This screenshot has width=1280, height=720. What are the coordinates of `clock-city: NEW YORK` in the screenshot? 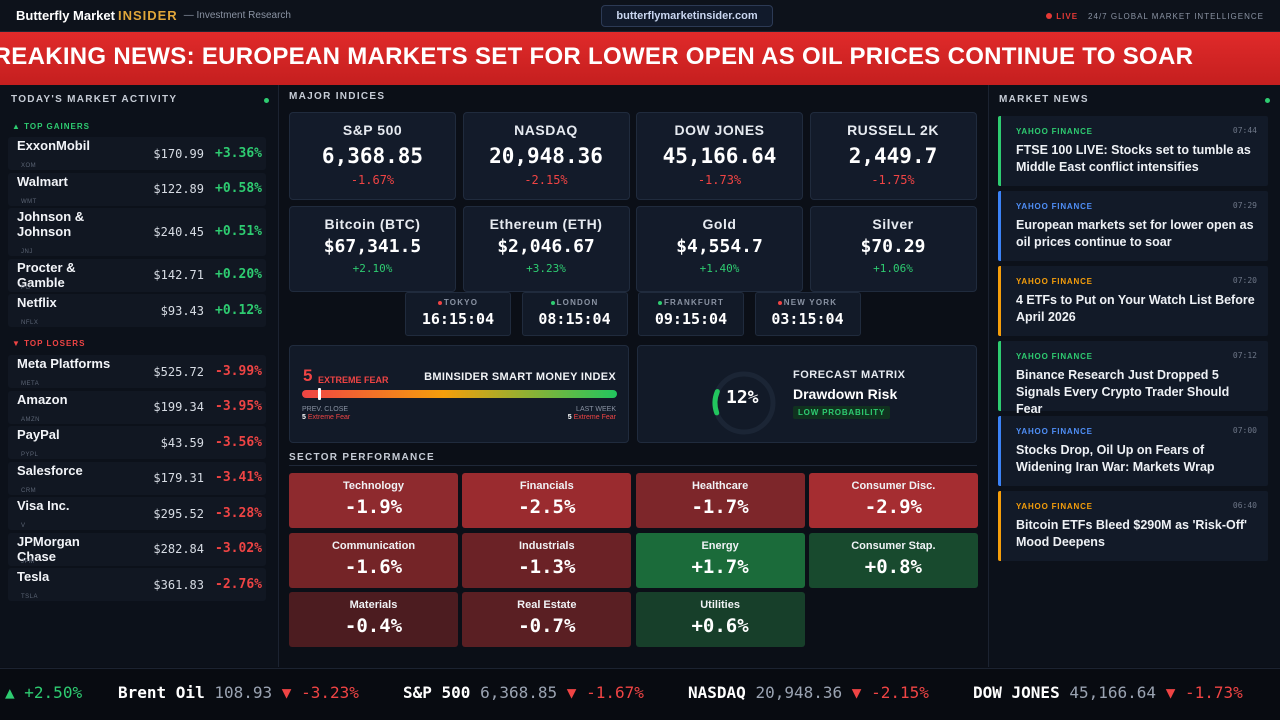 It's located at (808, 302).